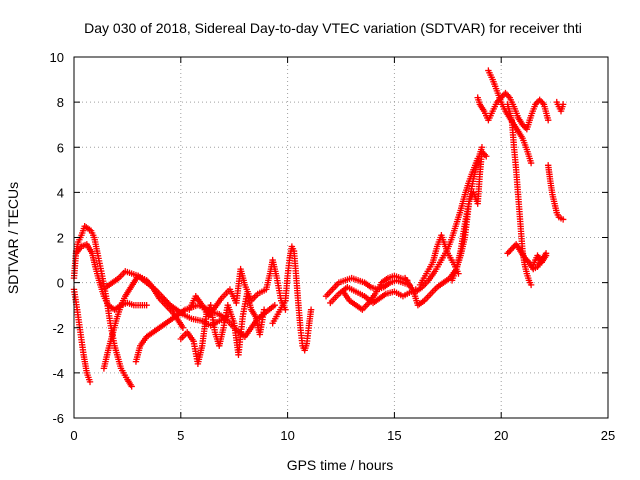 This screenshot has width=640, height=480. Describe the element at coordinates (57, 57) in the screenshot. I see `y-tick-label: 10` at that location.